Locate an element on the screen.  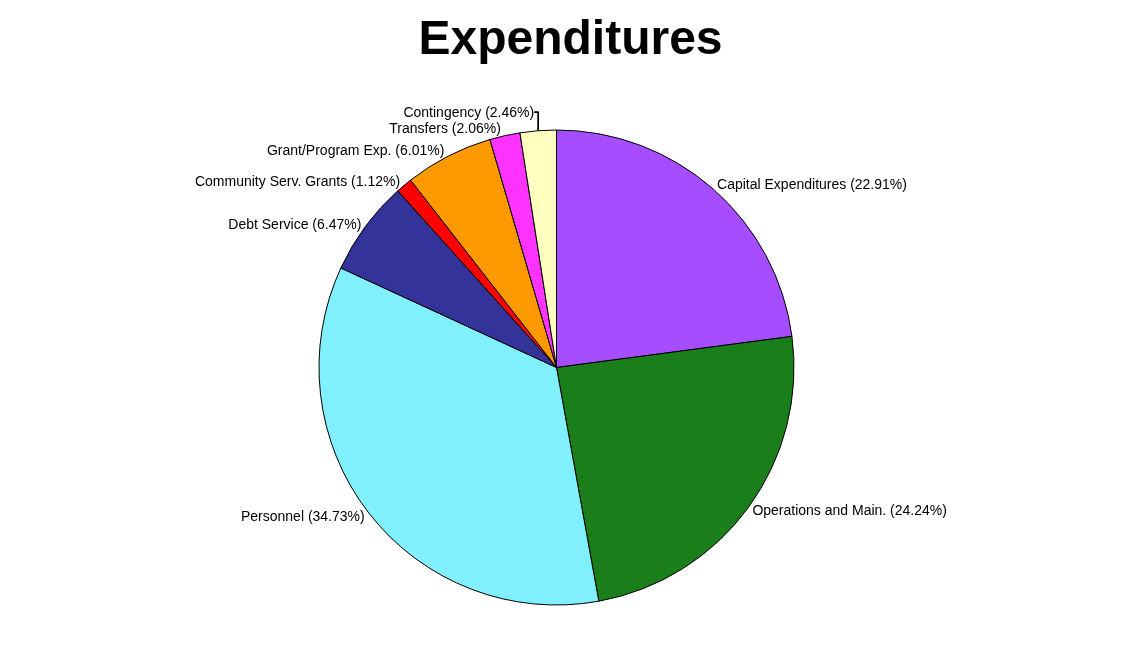
slice-label: Community Serv. Grants (1.12%) is located at coordinates (297, 180).